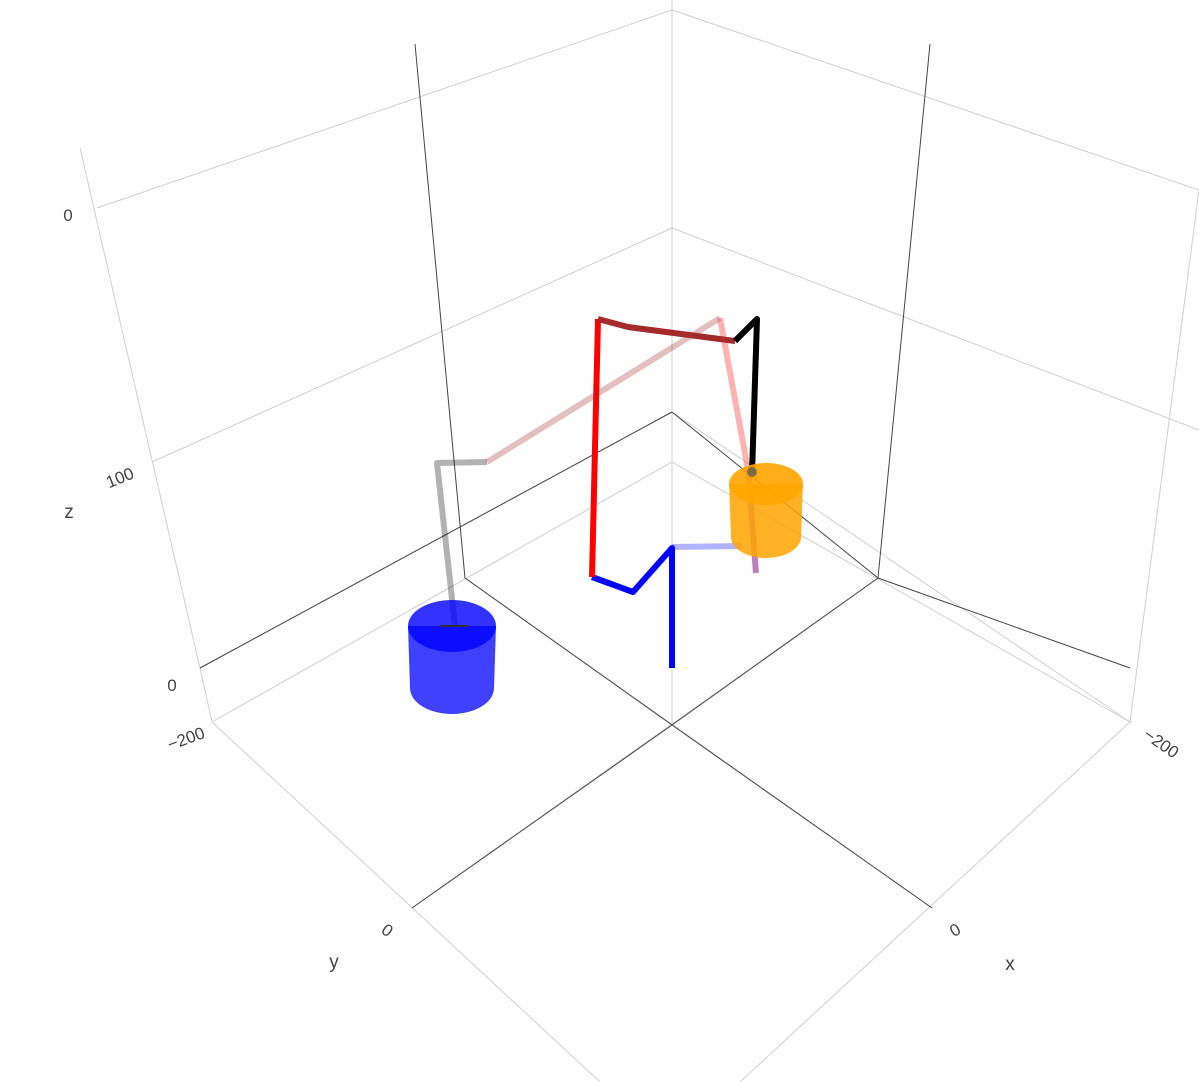 This screenshot has width=1199, height=1082. What do you see at coordinates (171, 685) in the screenshot?
I see `z-tick-label-0: 0` at bounding box center [171, 685].